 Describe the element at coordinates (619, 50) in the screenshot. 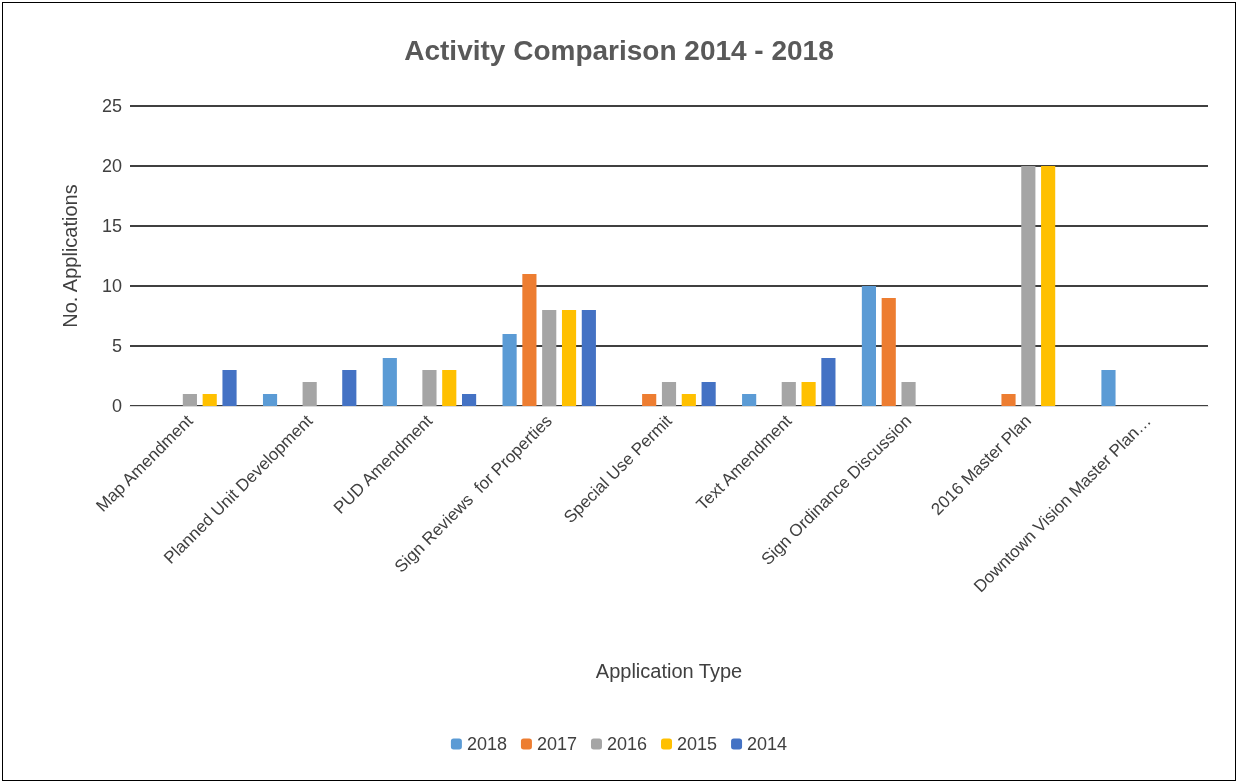

I see `chart-title: Activity Comparison 2014 - 2018` at that location.